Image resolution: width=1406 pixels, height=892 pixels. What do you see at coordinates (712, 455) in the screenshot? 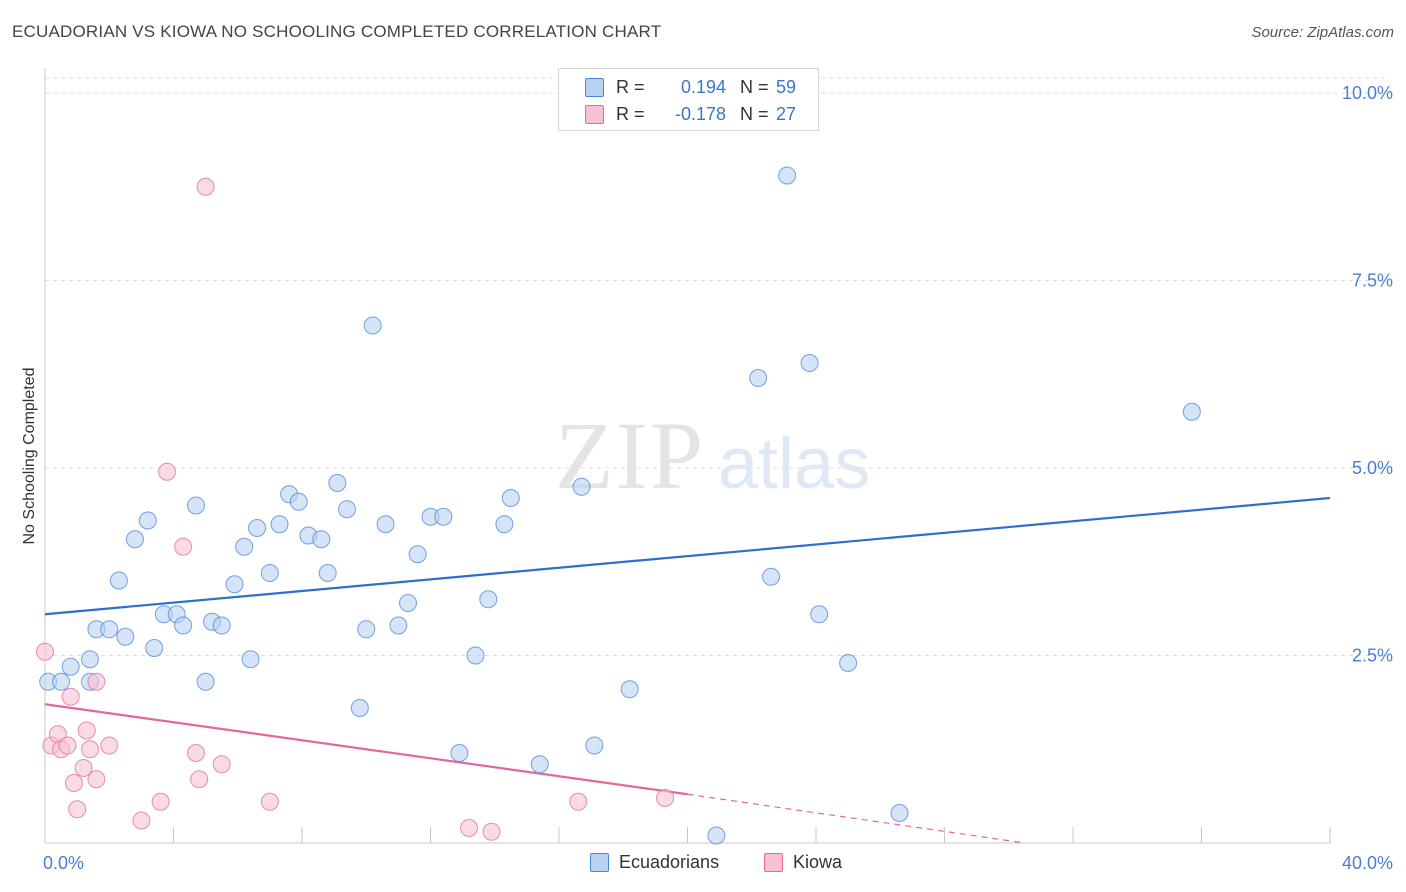
I see `watermark: ZIP atlas` at bounding box center [712, 455].